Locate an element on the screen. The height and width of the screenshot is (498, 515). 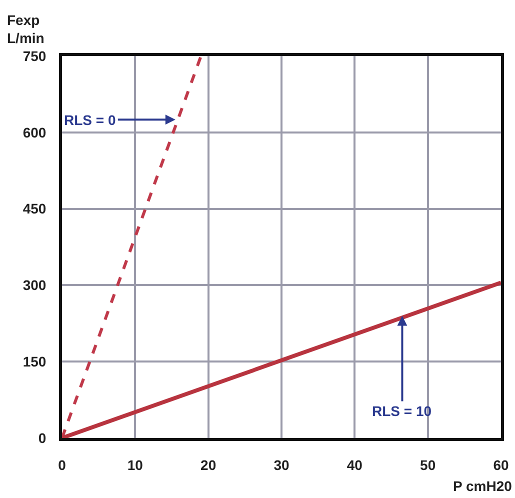
x-tick-label: 50 is located at coordinates (428, 464).